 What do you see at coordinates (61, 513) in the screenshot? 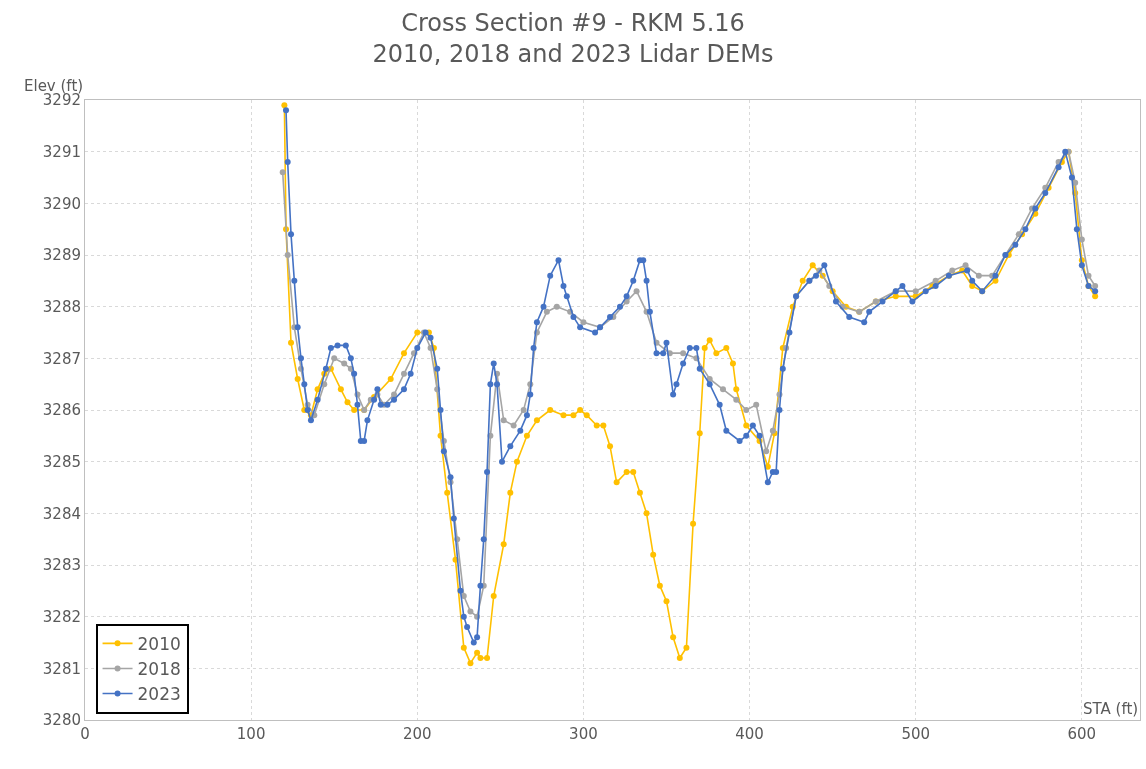
I see `y-tick-label: 3284` at bounding box center [61, 513].